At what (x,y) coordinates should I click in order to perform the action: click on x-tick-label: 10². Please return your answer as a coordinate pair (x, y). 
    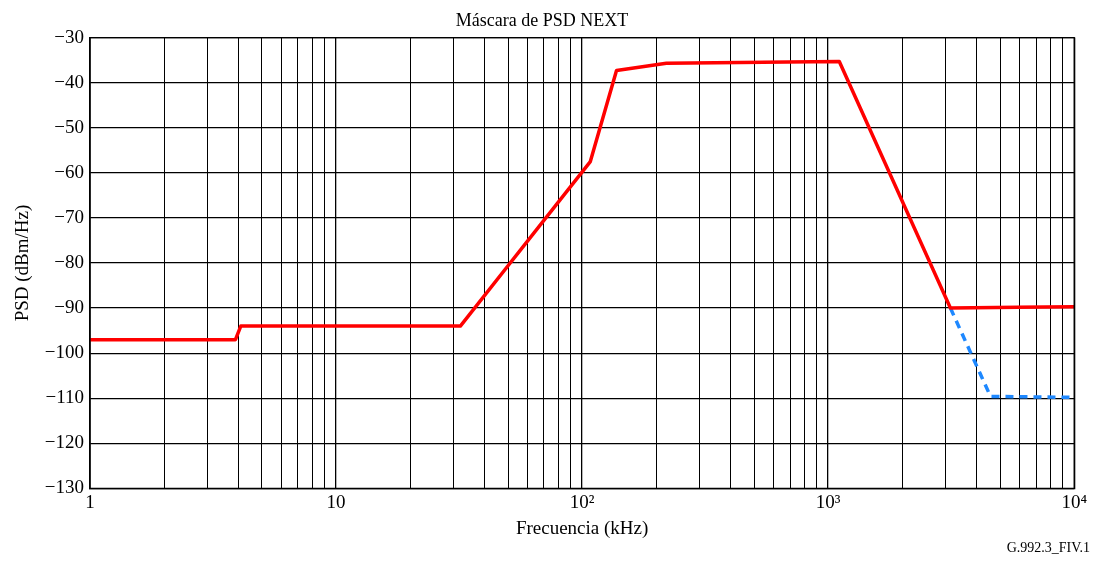
    Looking at the image, I should click on (582, 501).